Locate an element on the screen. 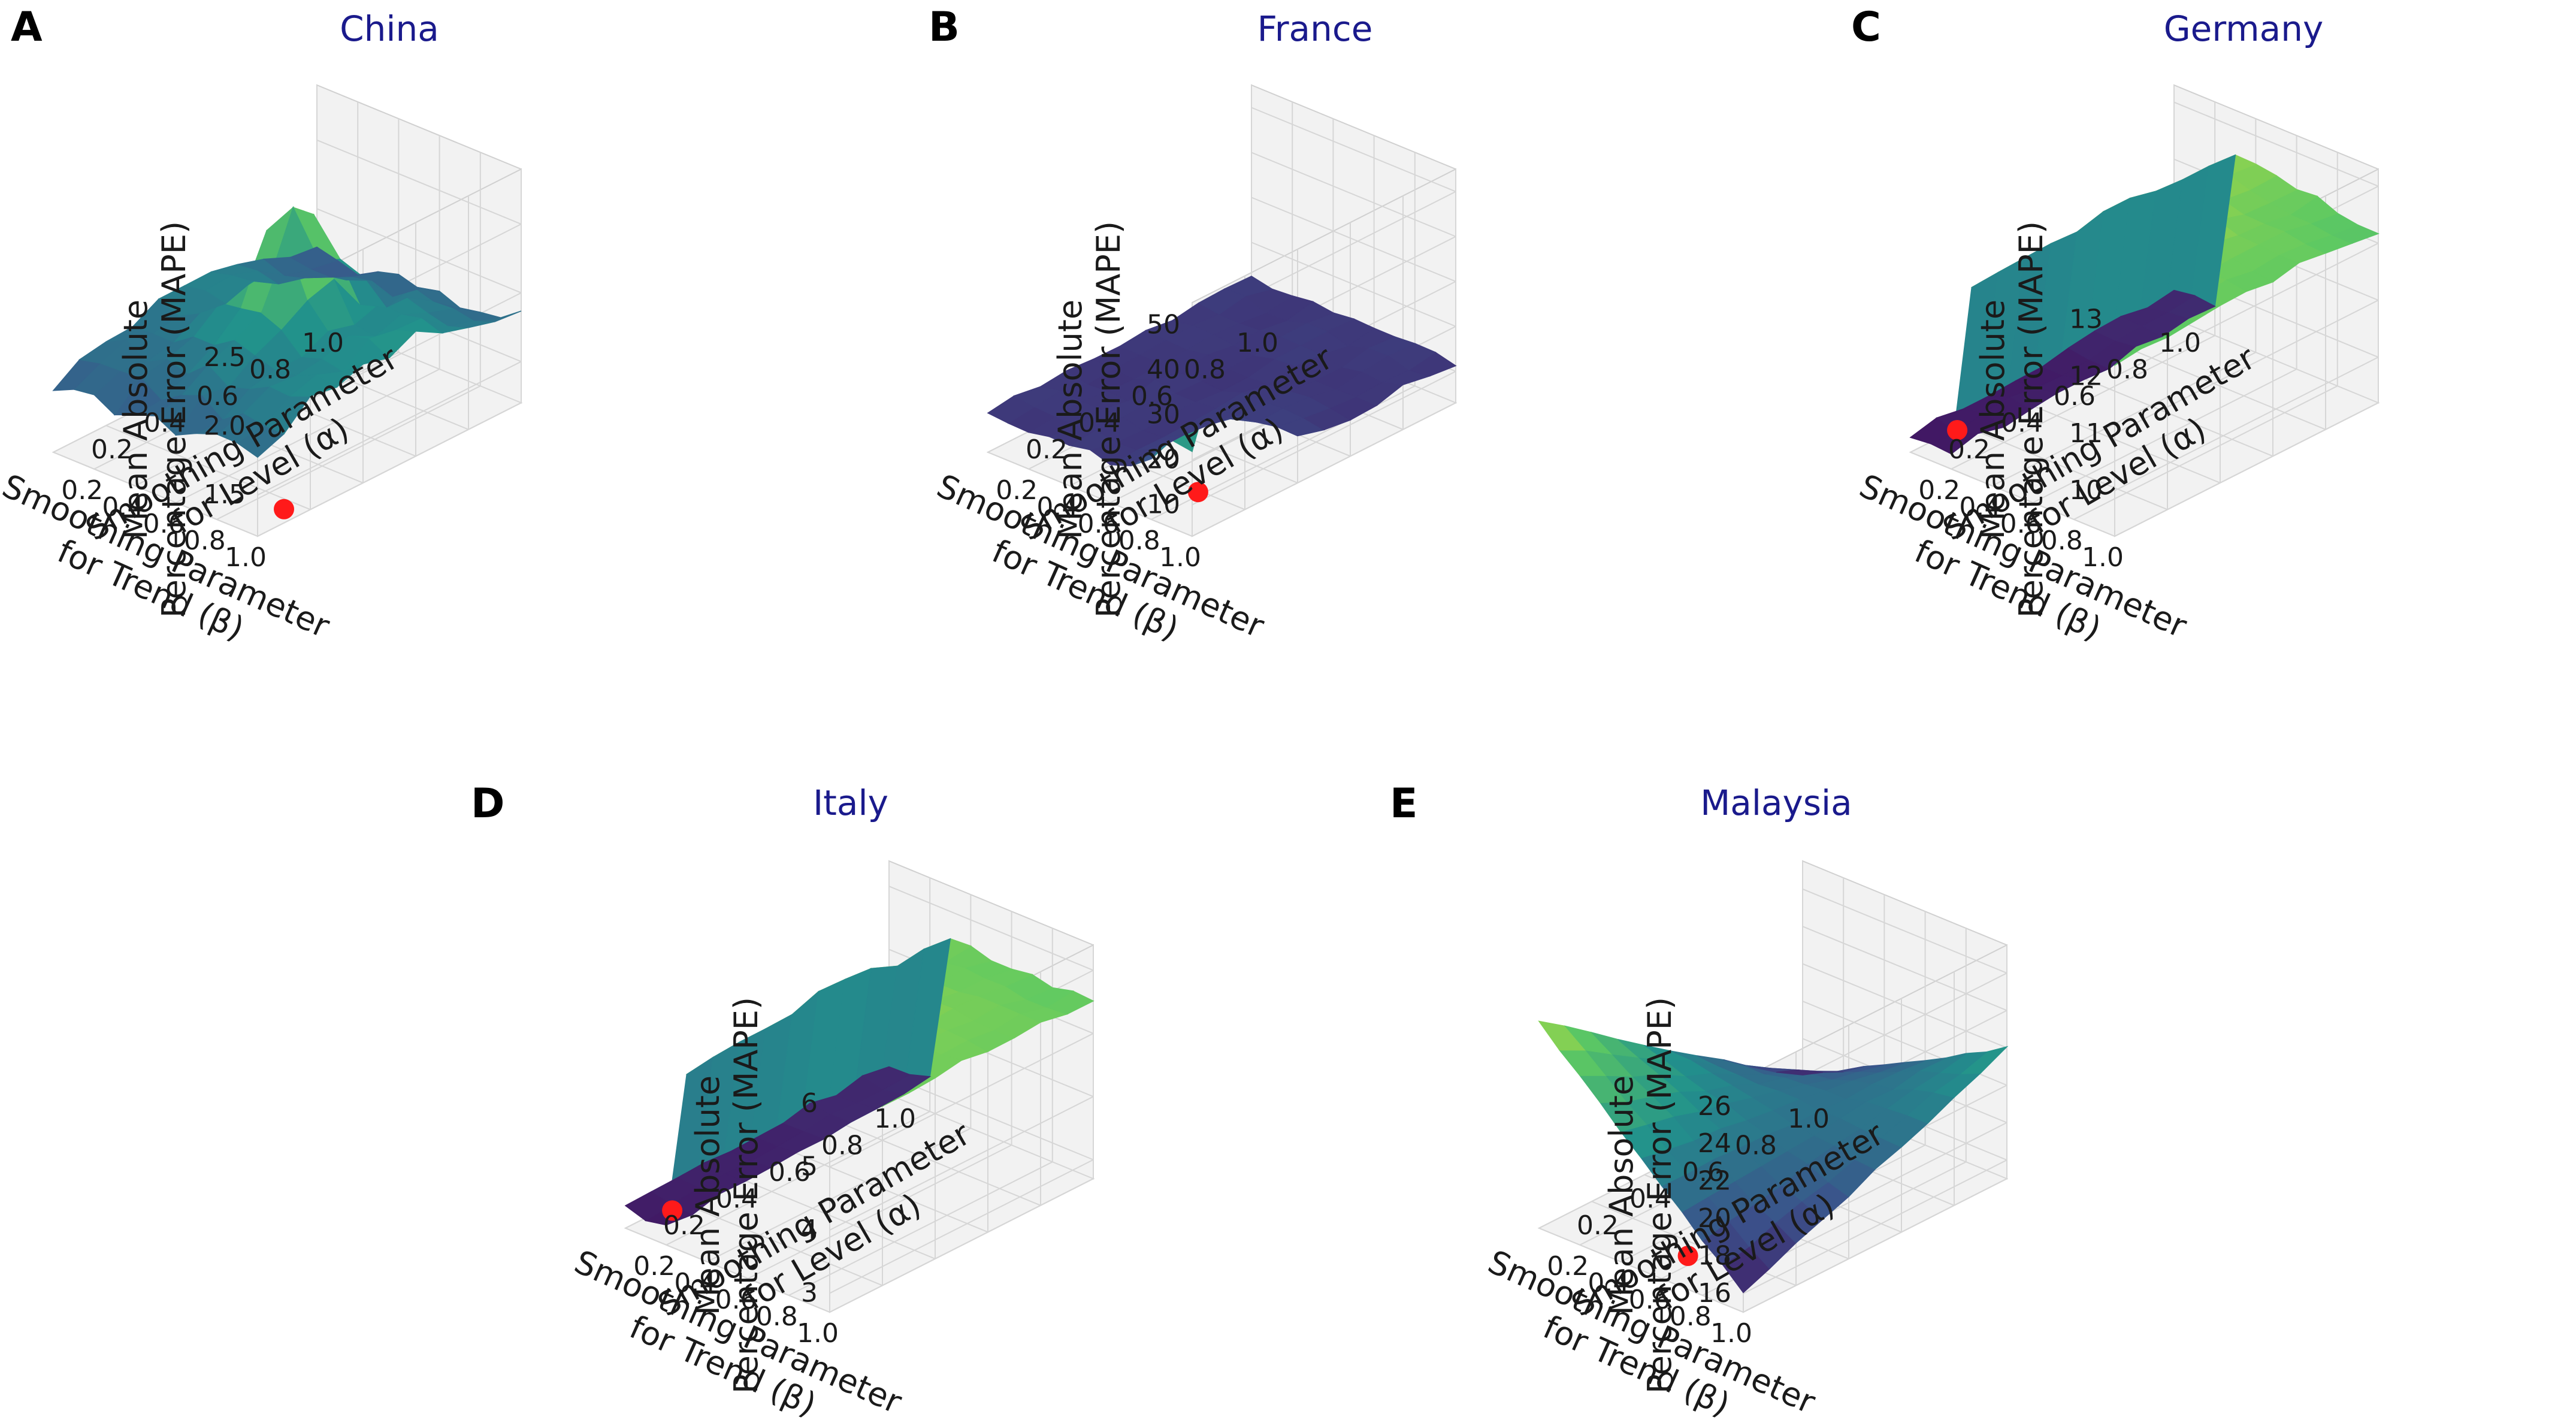 Image resolution: width=2576 pixels, height=1426 pixels. z-tick-label: 18 is located at coordinates (1714, 1255).